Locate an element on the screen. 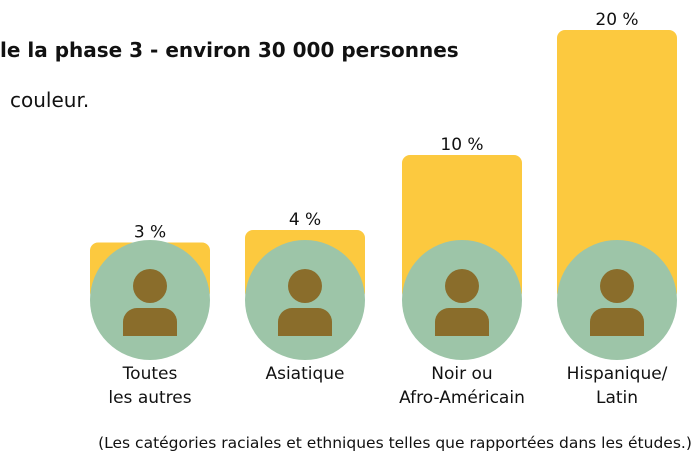 Image resolution: width=700 pixels, height=468 pixels. chart-title: le la phase 3 - environ 30 000 personnes is located at coordinates (229, 50).